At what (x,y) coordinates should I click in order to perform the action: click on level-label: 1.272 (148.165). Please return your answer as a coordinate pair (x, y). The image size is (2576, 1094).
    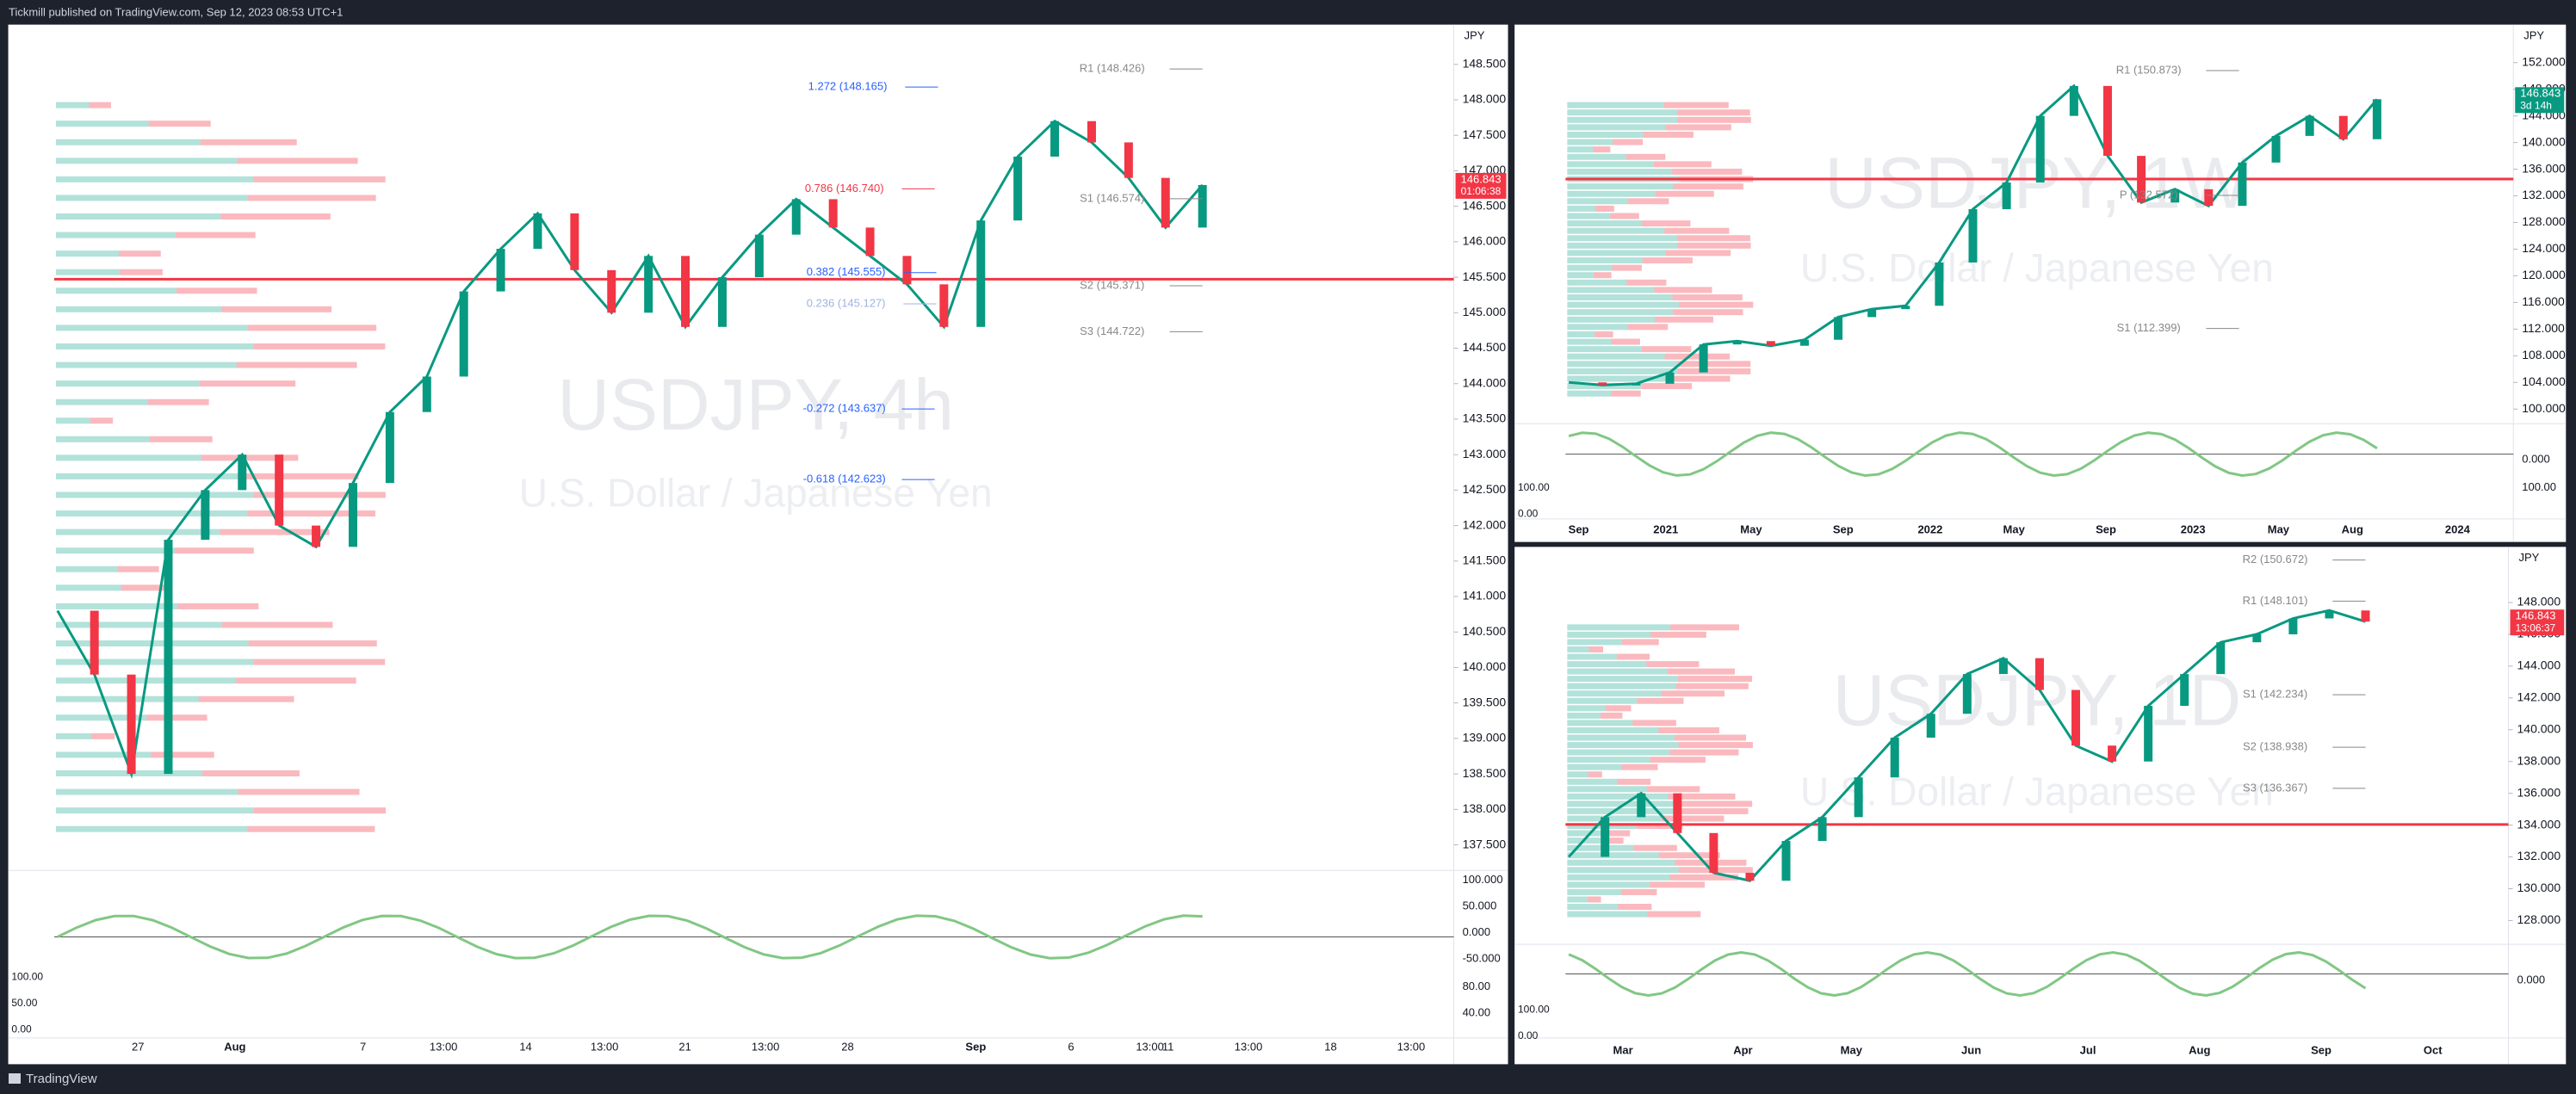
    Looking at the image, I should click on (848, 86).